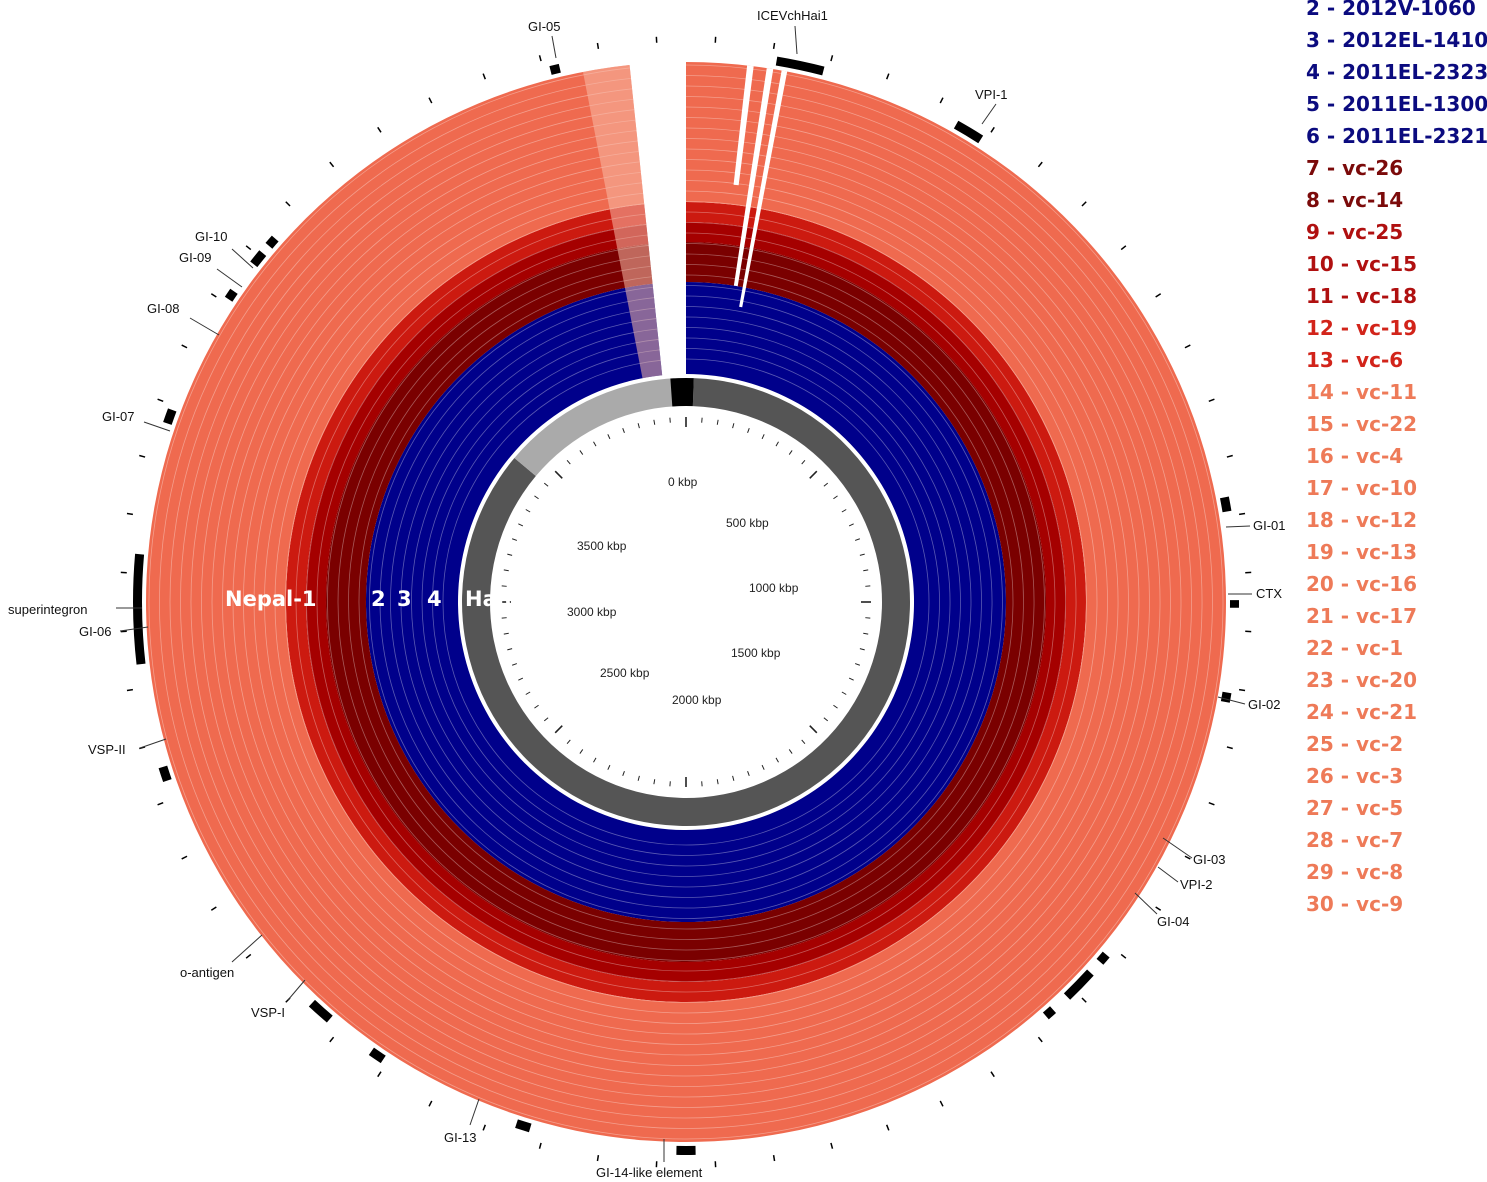  Describe the element at coordinates (1362, 584) in the screenshot. I see `legend-item: 20 - vc-16` at that location.